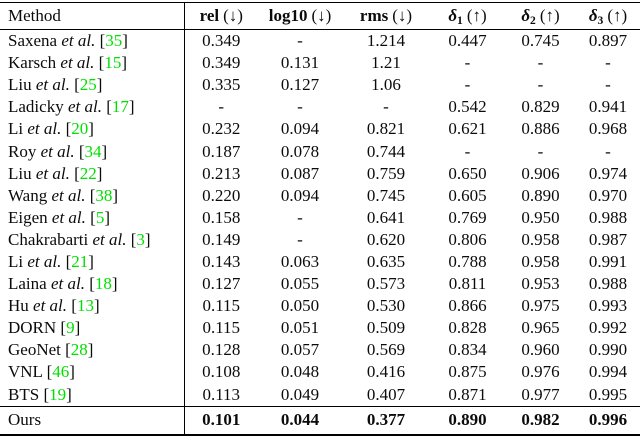 The height and width of the screenshot is (440, 640). I want to click on metric-cell: 0.958, so click(540, 240).